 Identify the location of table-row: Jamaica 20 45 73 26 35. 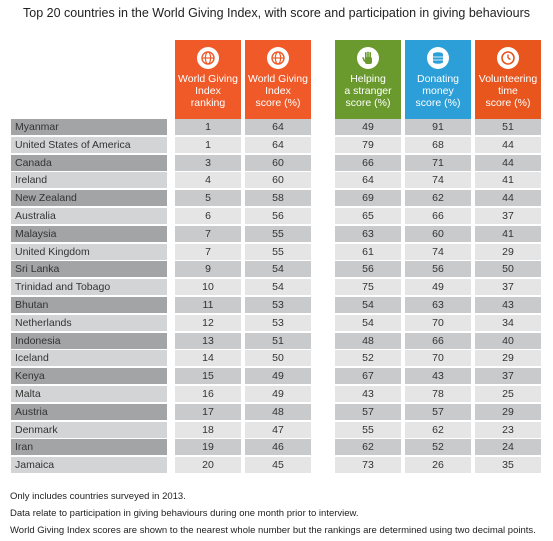
(279, 465).